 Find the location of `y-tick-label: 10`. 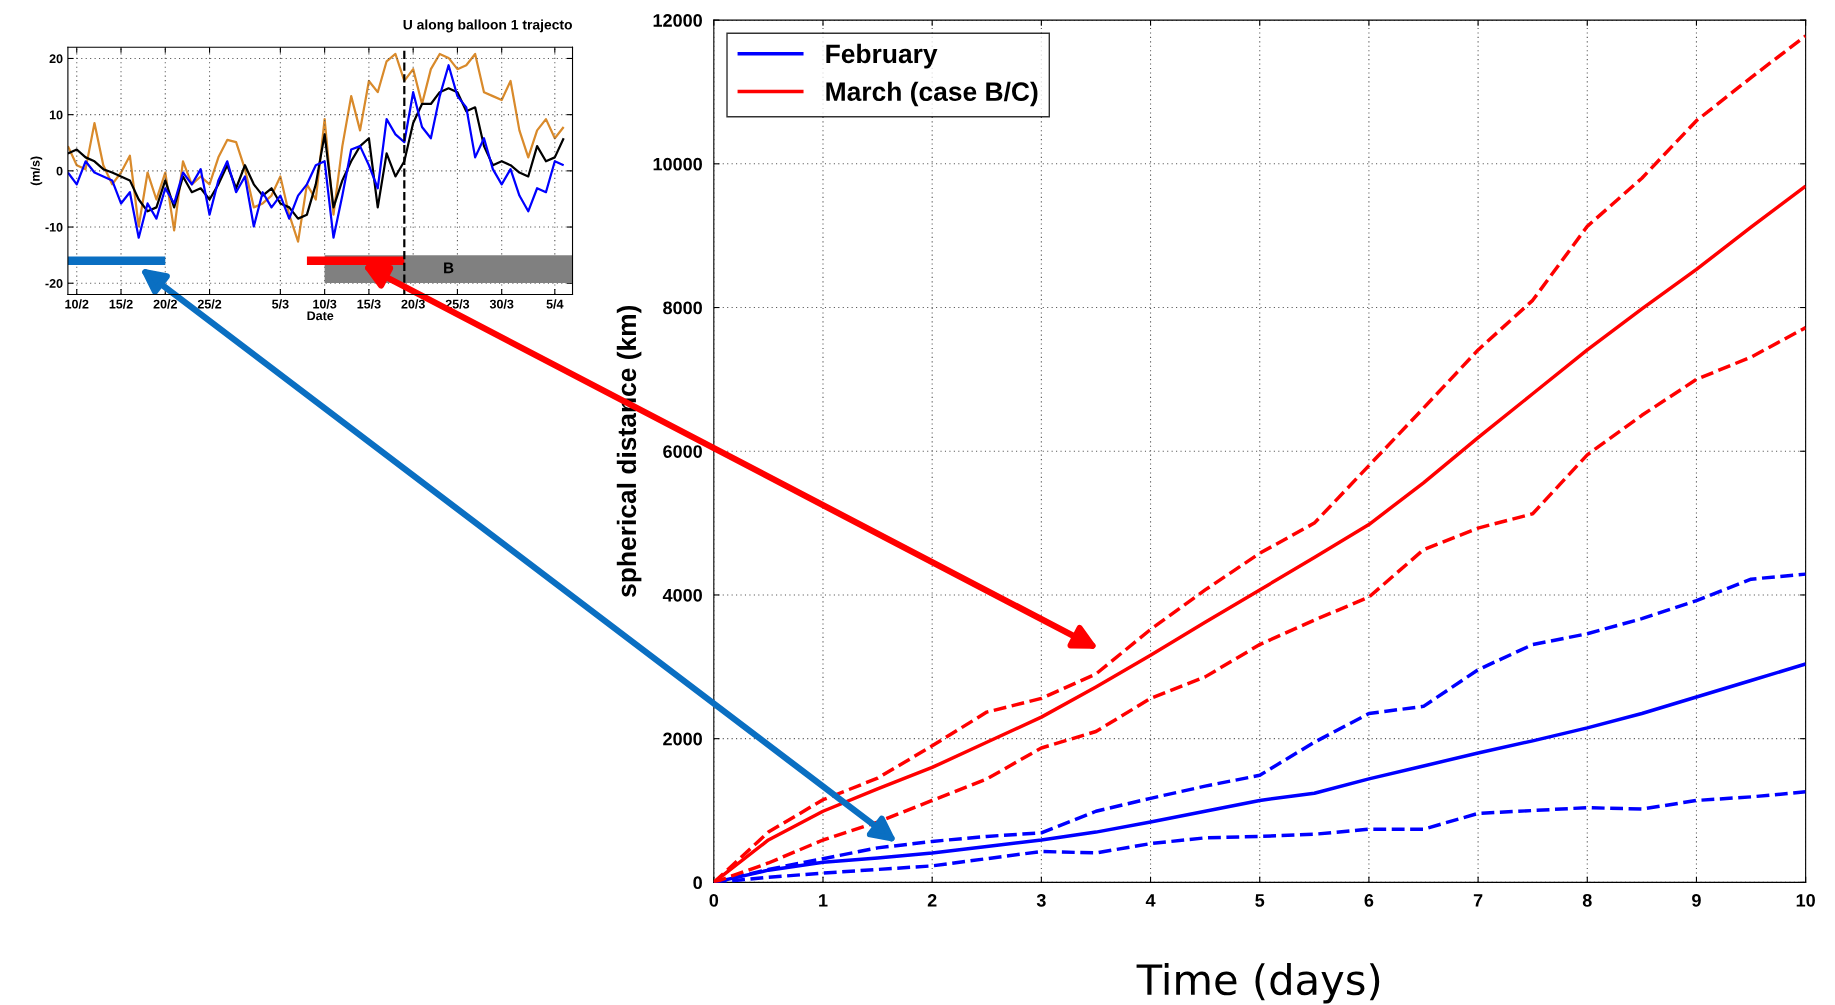

y-tick-label: 10 is located at coordinates (56, 115).